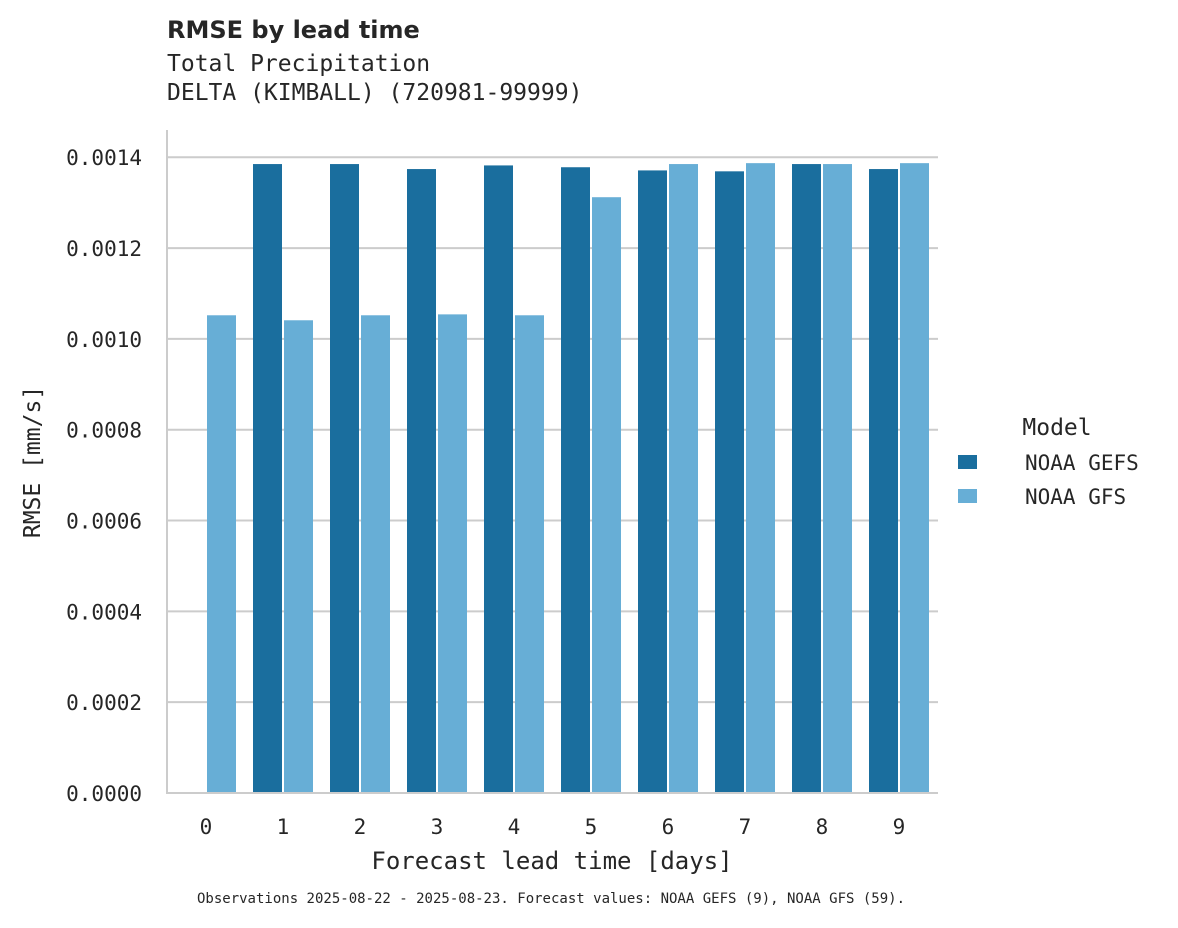 This screenshot has height=928, width=1178. I want to click on chart-title: RMSE by lead time, so click(293, 30).